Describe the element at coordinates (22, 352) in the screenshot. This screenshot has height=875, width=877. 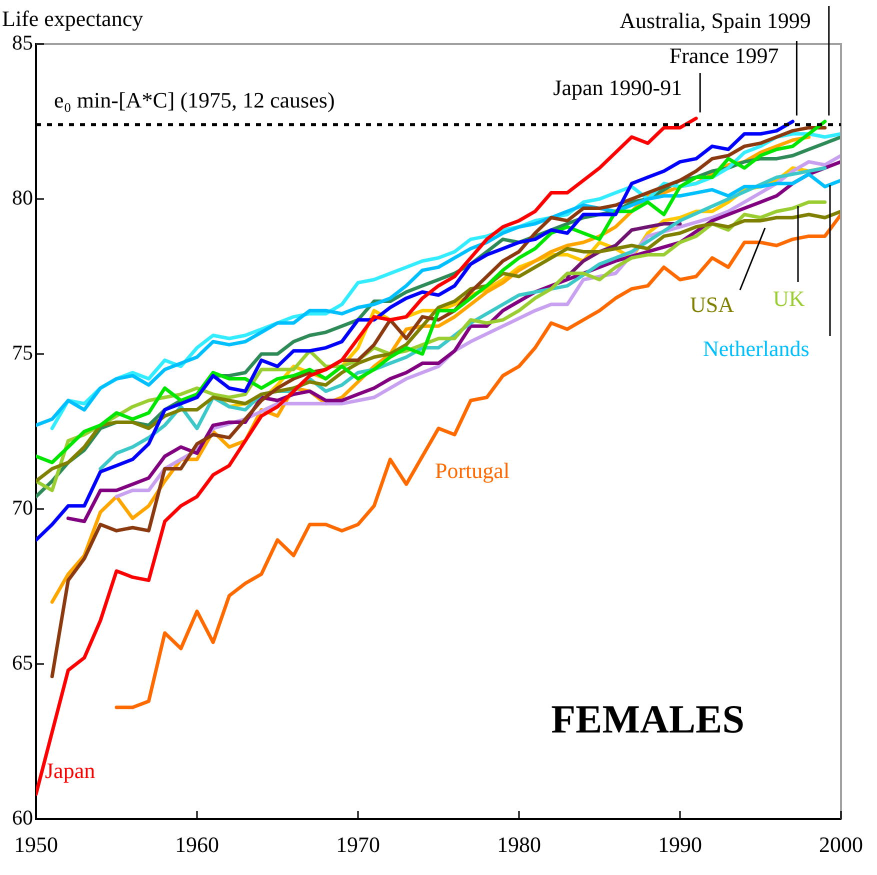
I see `y-tick-label: 75` at that location.